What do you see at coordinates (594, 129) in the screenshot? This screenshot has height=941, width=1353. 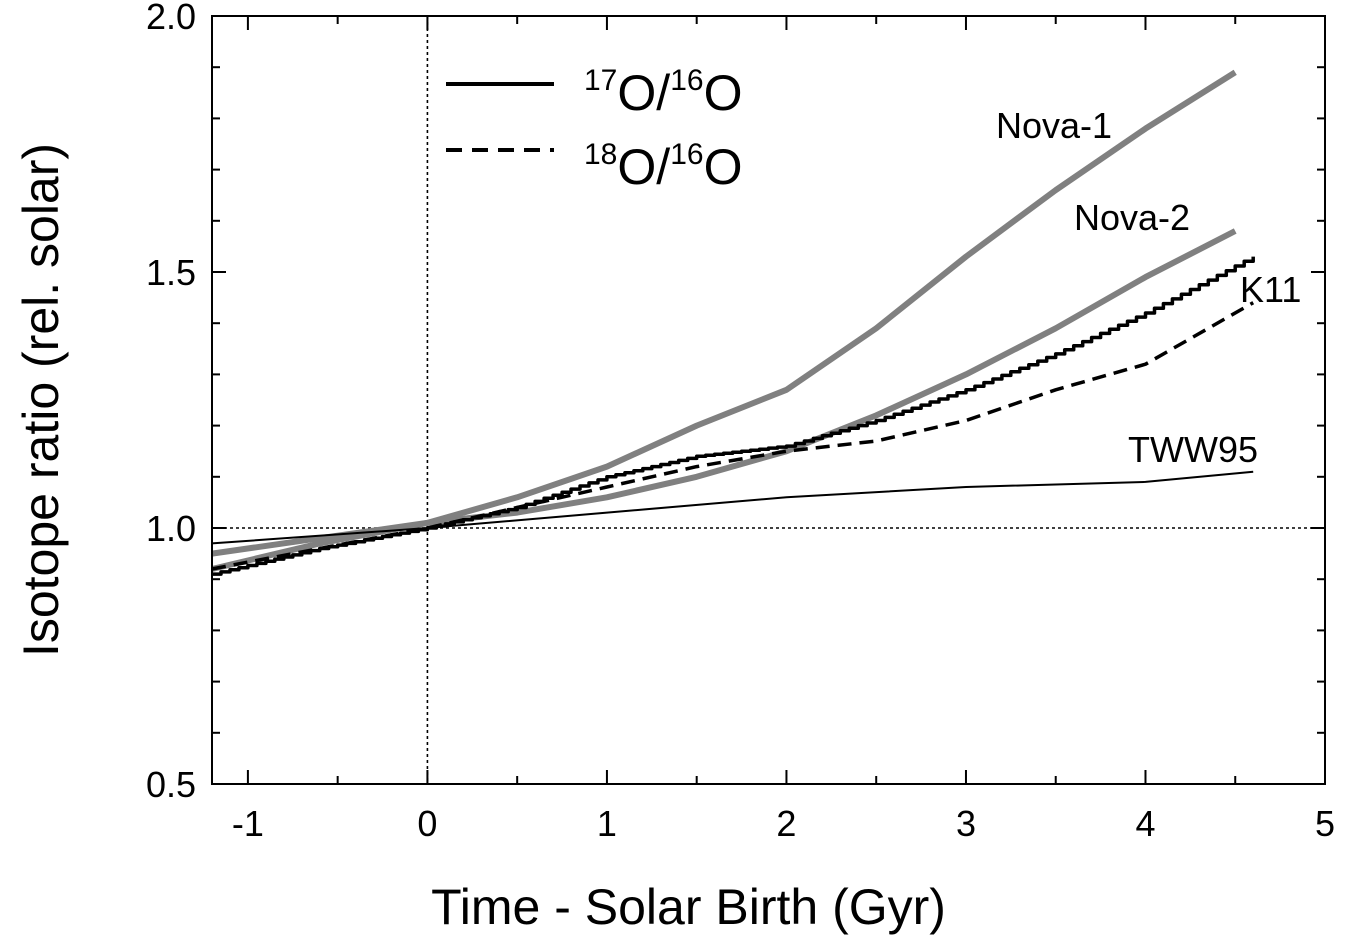 I see `legend: 17O/16O 18O/16O` at bounding box center [594, 129].